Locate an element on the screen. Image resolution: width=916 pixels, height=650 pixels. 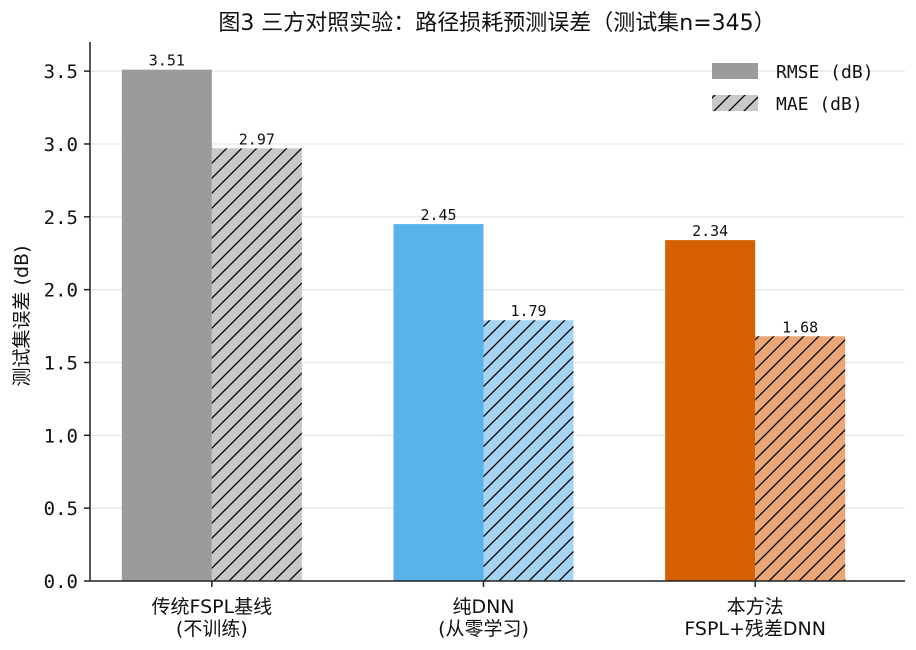
y-tick-label: 0.0 is located at coordinates (61, 582).